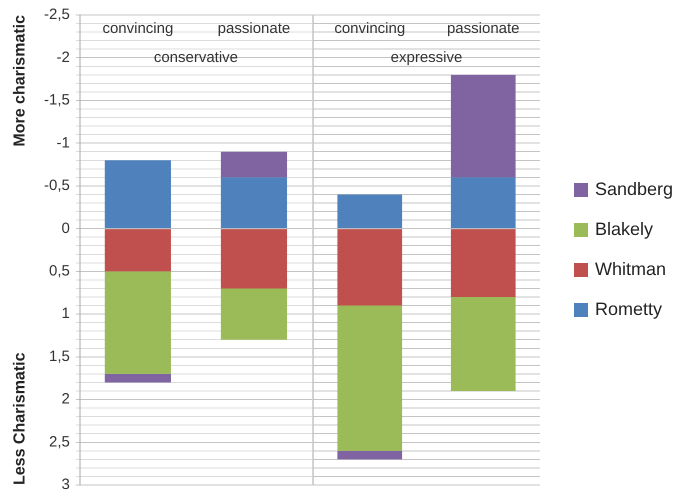 The height and width of the screenshot is (500, 689). What do you see at coordinates (57, 100) in the screenshot?
I see `y-tick-label: -1,5` at bounding box center [57, 100].